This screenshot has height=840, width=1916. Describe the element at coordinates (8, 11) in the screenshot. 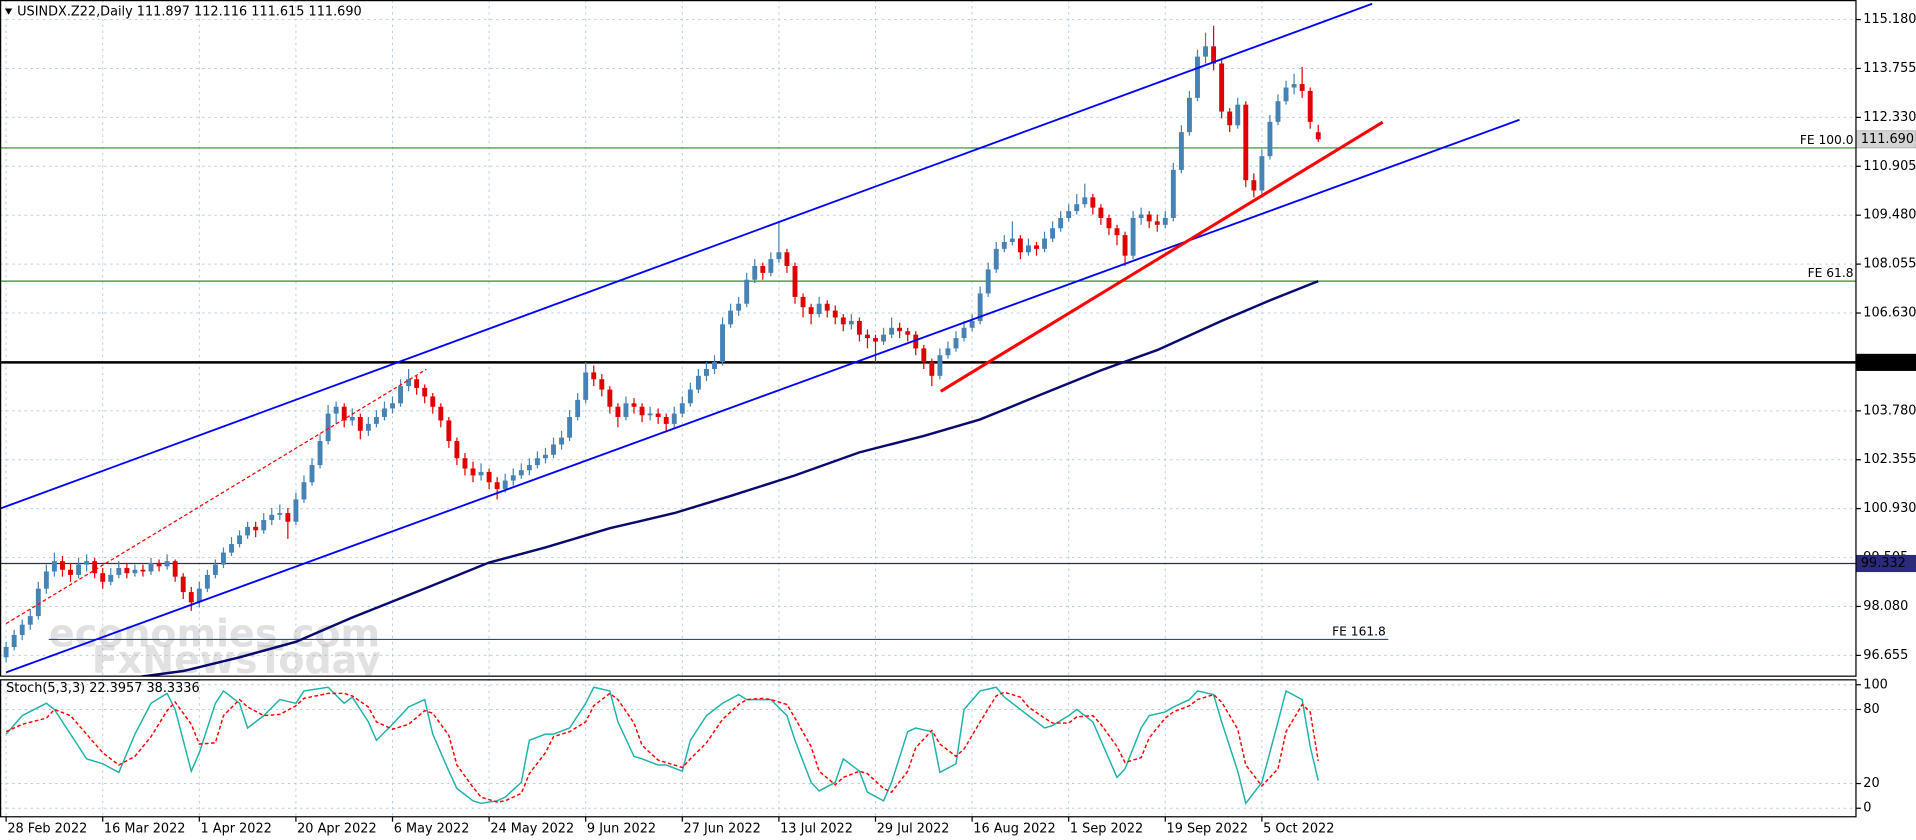

I see `menu-triangle` at that location.